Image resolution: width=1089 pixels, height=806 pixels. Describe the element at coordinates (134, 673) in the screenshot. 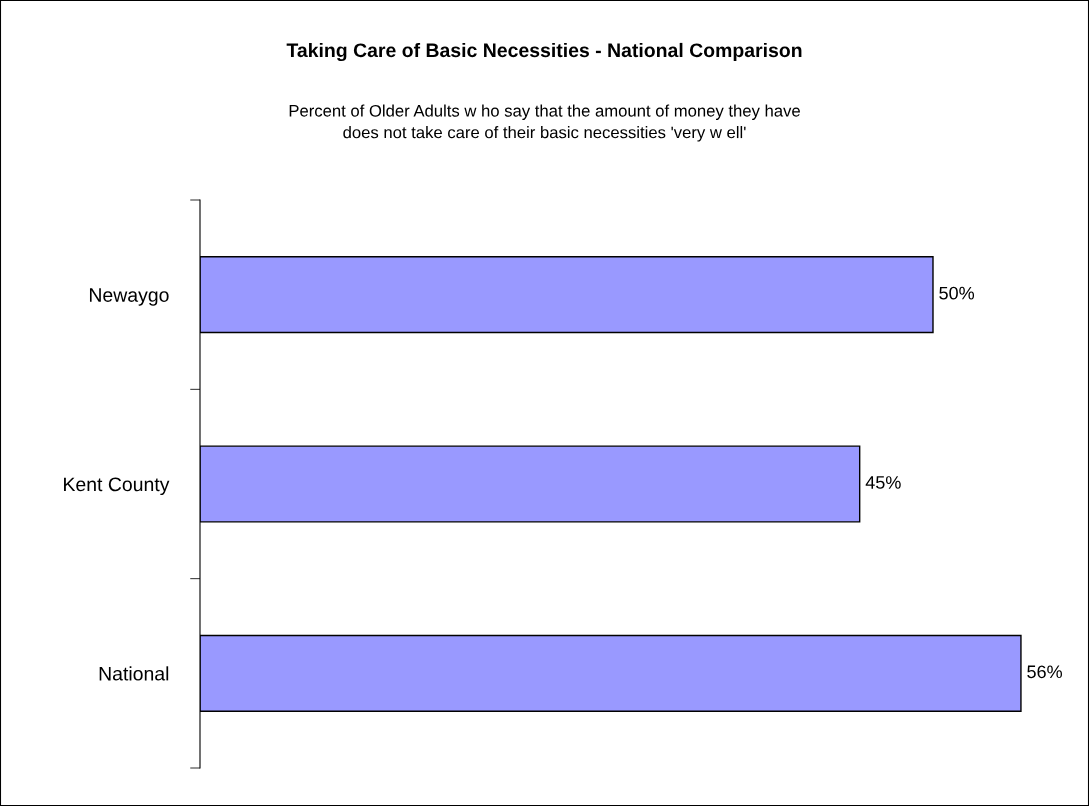

I see `y-tick-label: National` at that location.